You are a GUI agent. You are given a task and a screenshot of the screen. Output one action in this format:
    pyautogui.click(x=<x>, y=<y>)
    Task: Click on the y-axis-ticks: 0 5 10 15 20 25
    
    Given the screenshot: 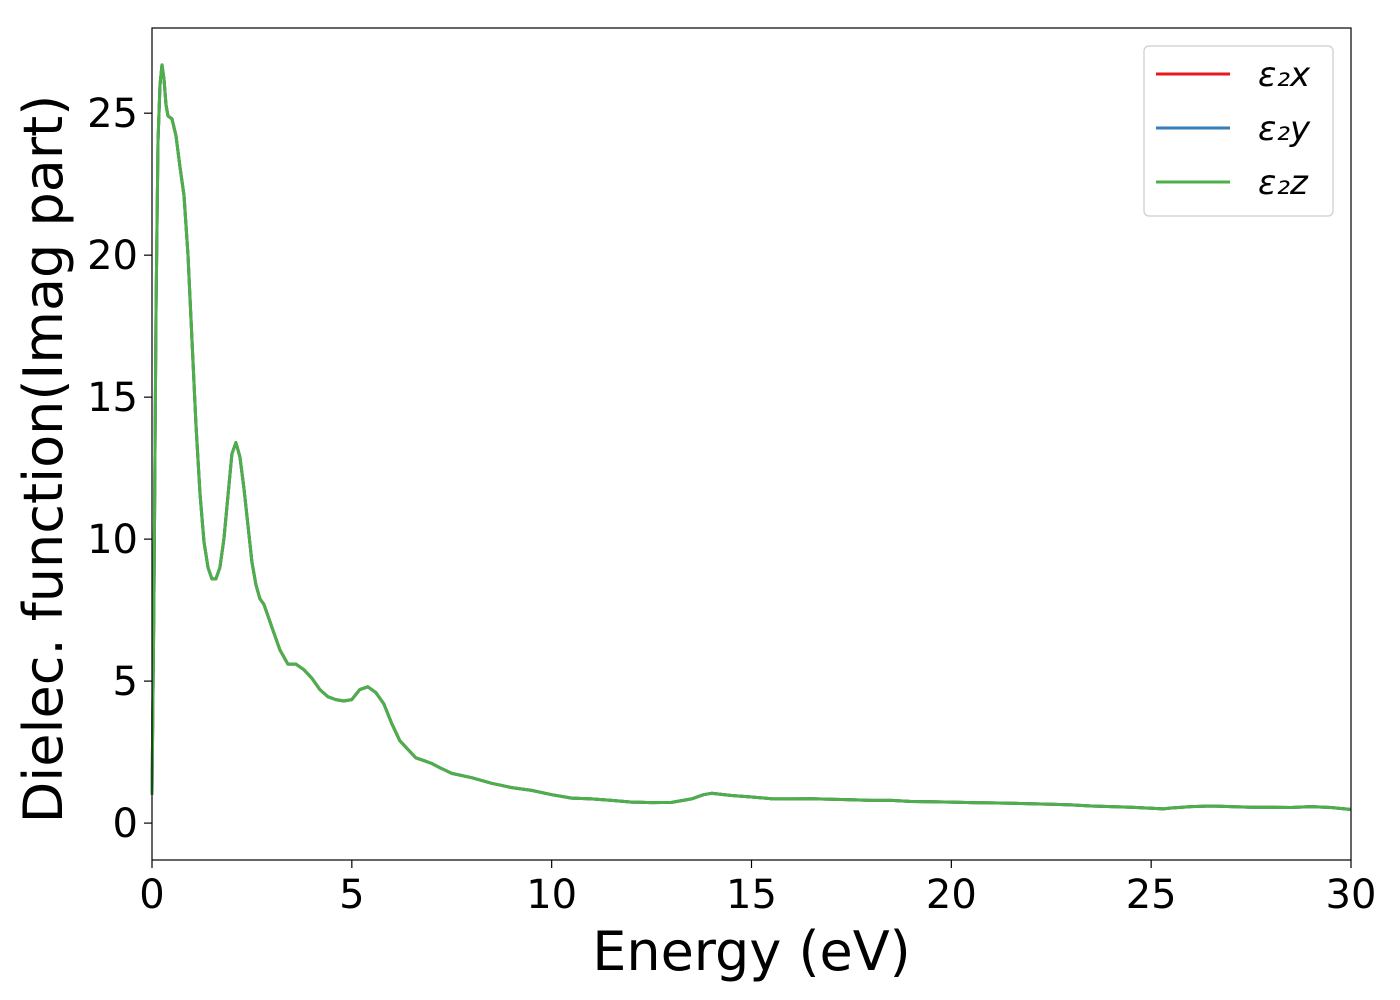 What is the action you would take?
    pyautogui.click(x=119, y=469)
    